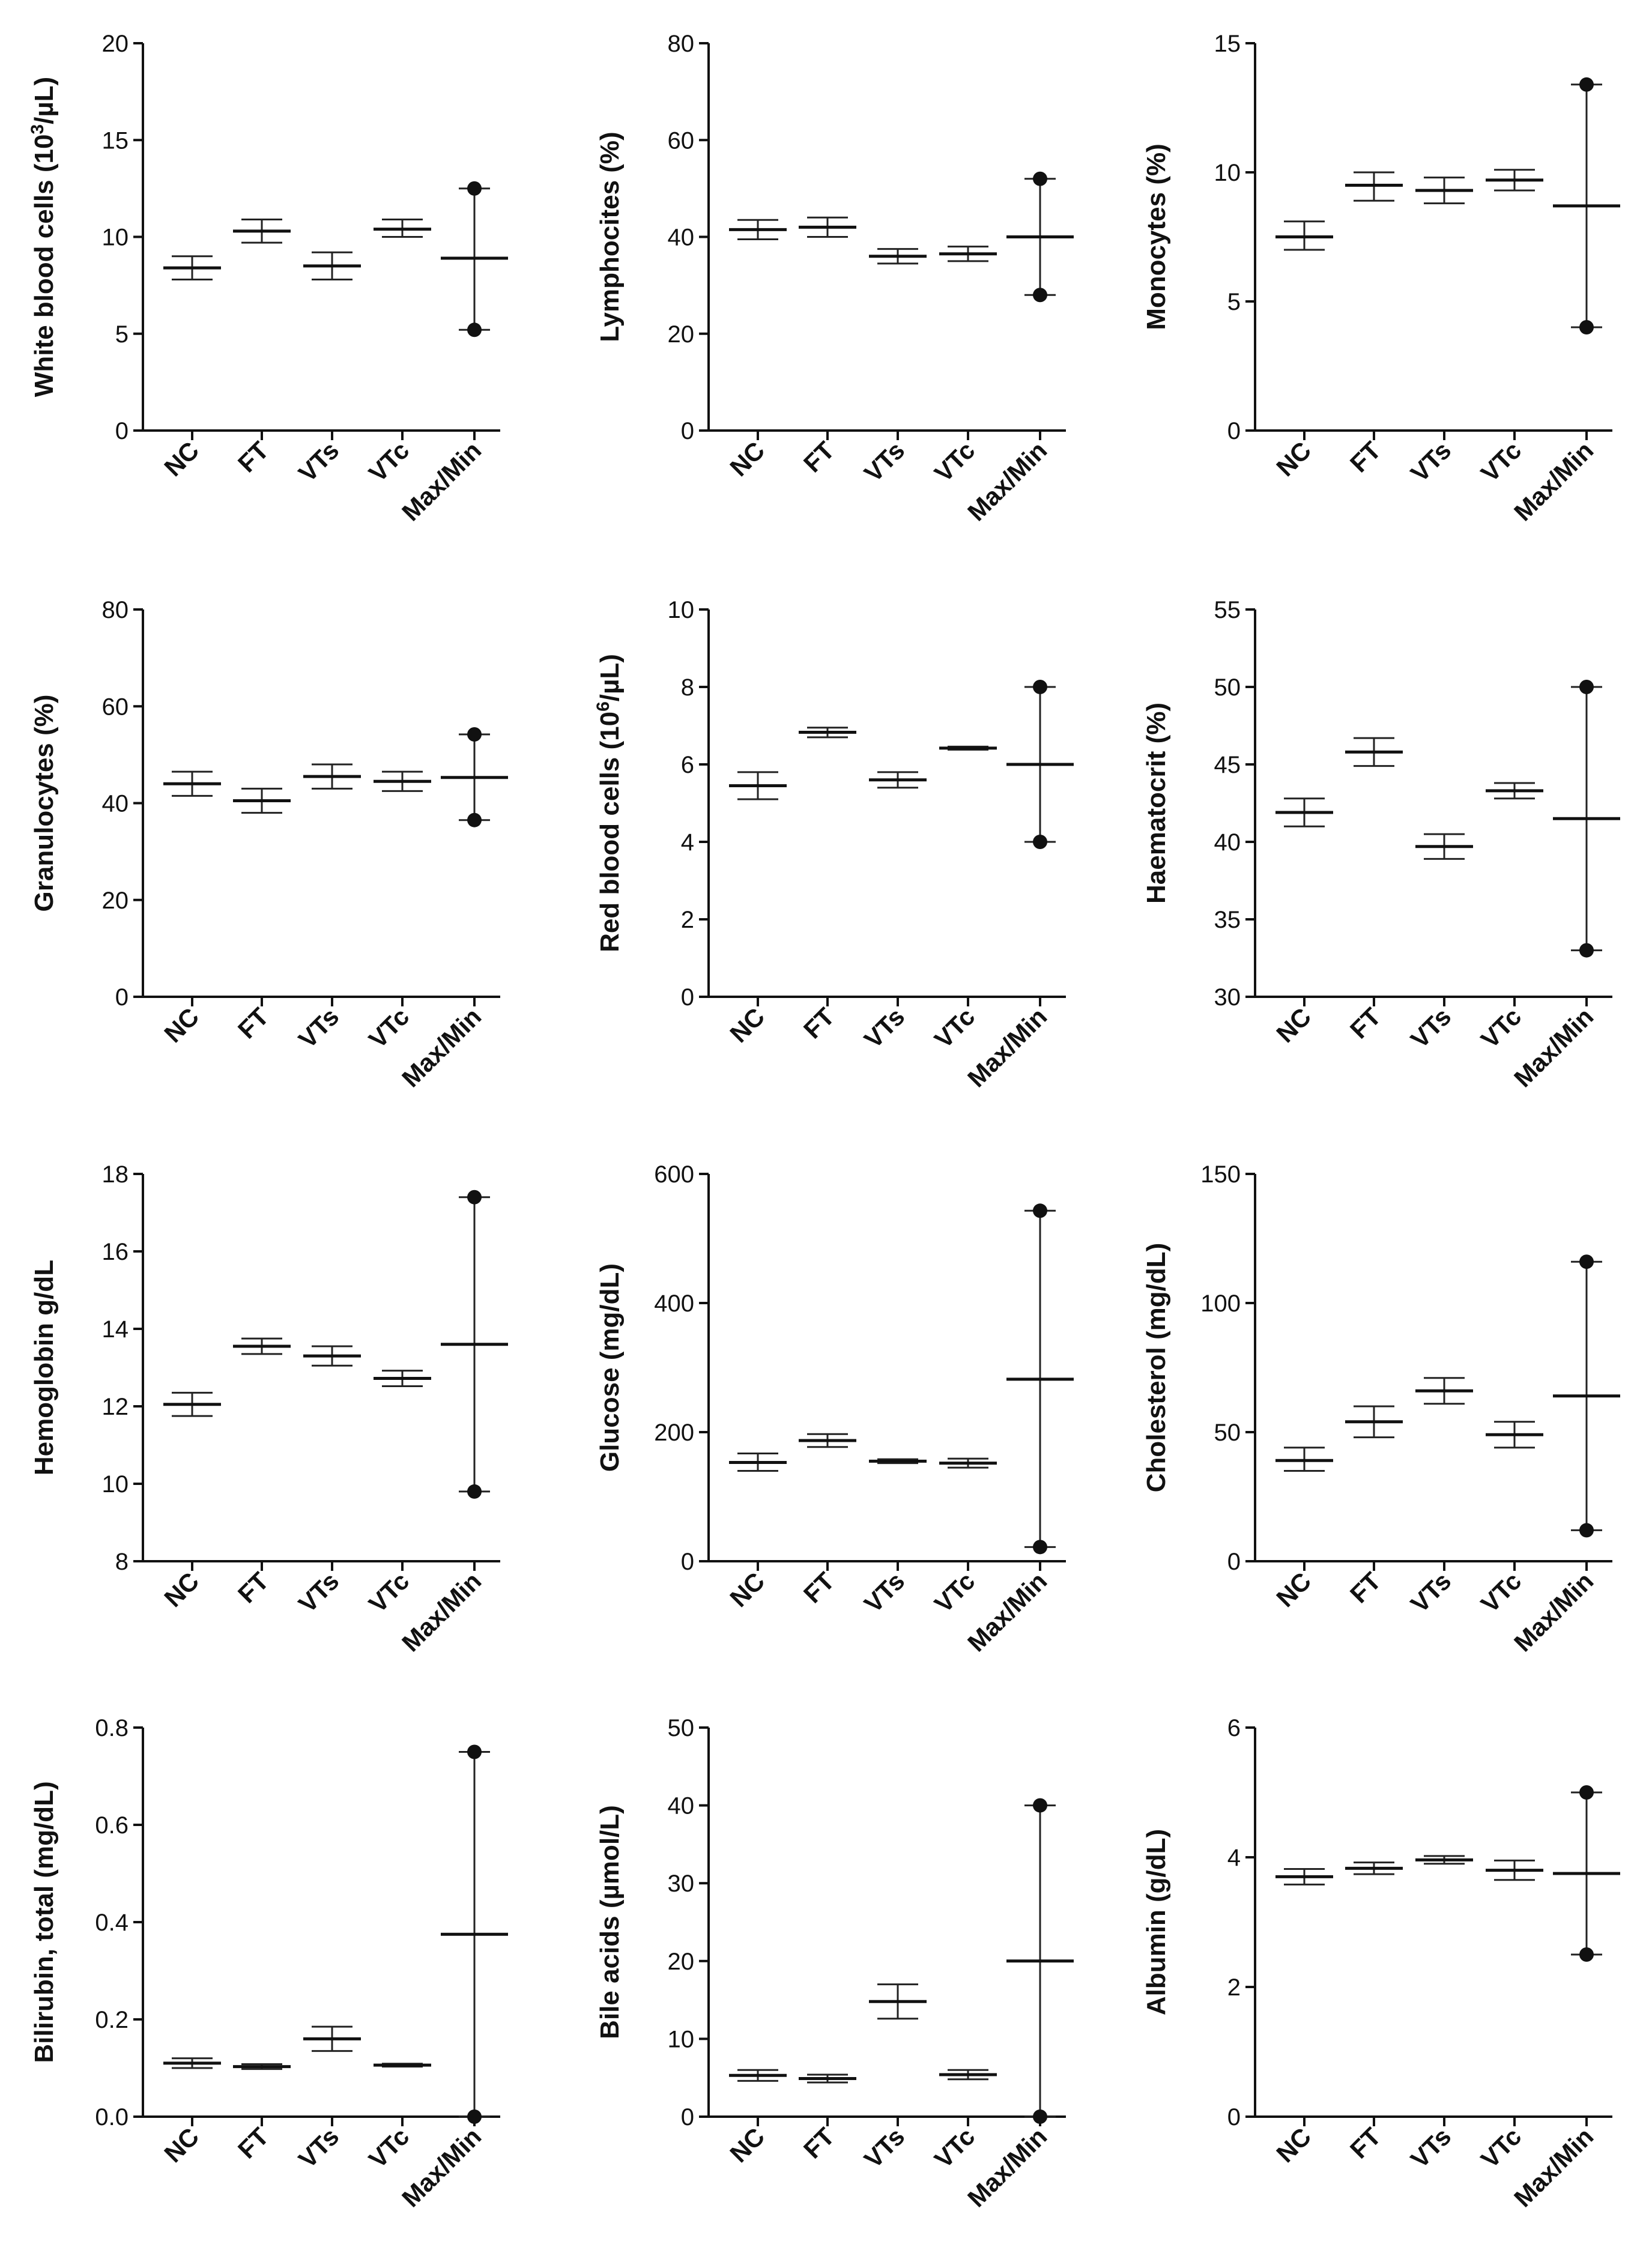 This screenshot has height=2268, width=1646. I want to click on y-tick-label: 400, so click(674, 1304).